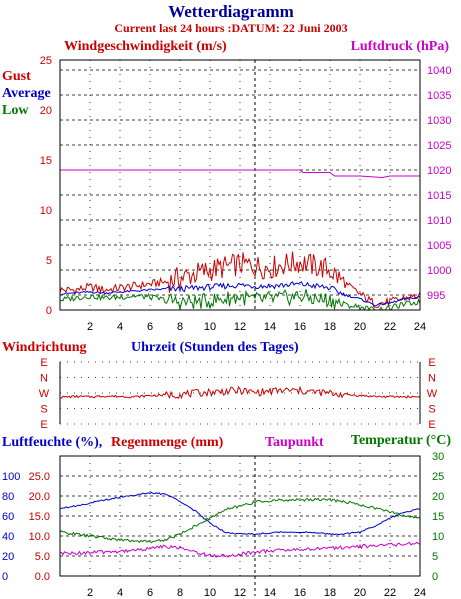 This screenshot has width=461, height=599. Describe the element at coordinates (5, 577) in the screenshot. I see `p3-humidity-tick-label: 0` at that location.